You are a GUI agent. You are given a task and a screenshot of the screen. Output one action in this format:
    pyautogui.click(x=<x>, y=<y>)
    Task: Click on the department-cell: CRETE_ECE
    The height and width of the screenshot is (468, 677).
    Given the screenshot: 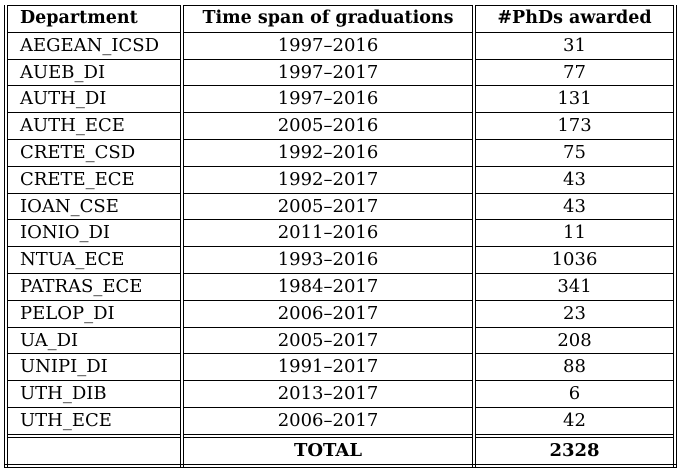 What is the action you would take?
    pyautogui.click(x=94, y=180)
    